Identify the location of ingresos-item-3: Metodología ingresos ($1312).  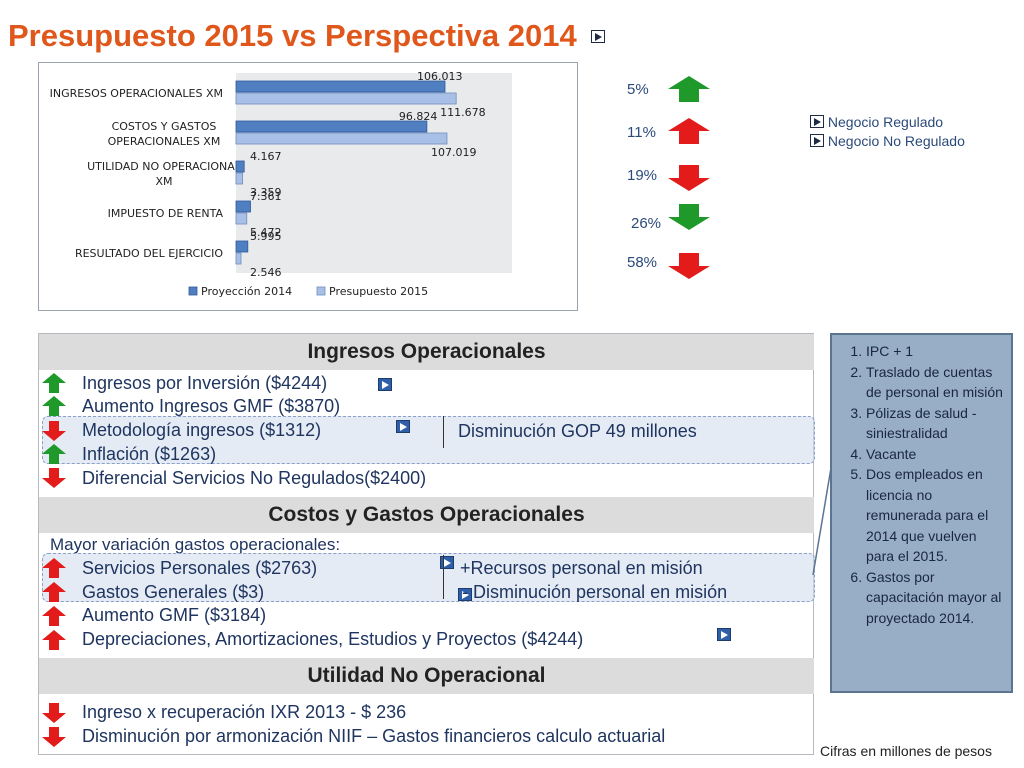
(202, 430).